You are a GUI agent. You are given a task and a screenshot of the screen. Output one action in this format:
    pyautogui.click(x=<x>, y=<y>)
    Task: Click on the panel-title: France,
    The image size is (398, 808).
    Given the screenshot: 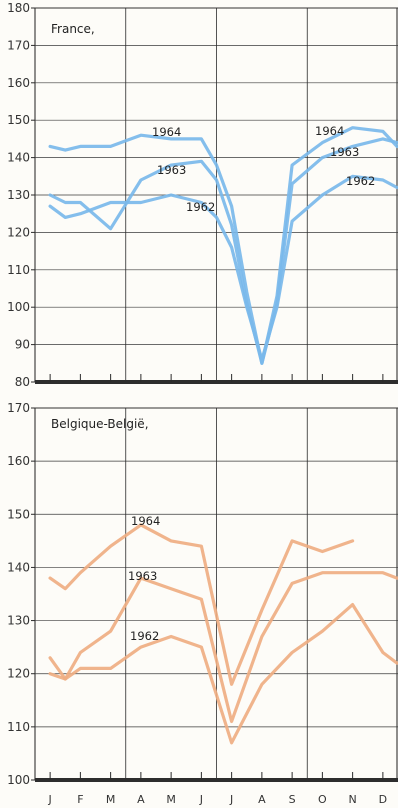 What is the action you would take?
    pyautogui.click(x=73, y=29)
    